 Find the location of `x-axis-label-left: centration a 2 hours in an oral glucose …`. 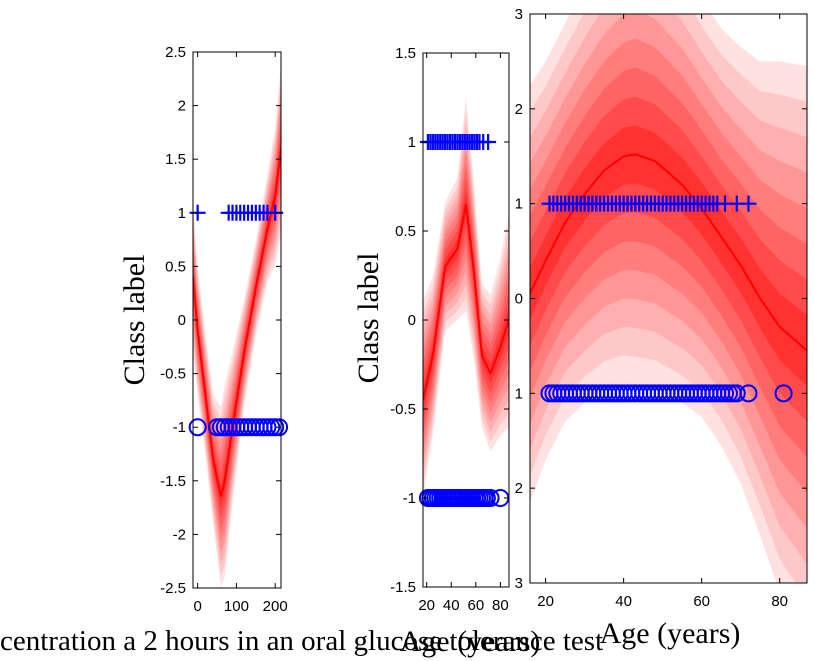

x-axis-label-left: centration a 2 hours in an oral glucose … is located at coordinates (301, 641).